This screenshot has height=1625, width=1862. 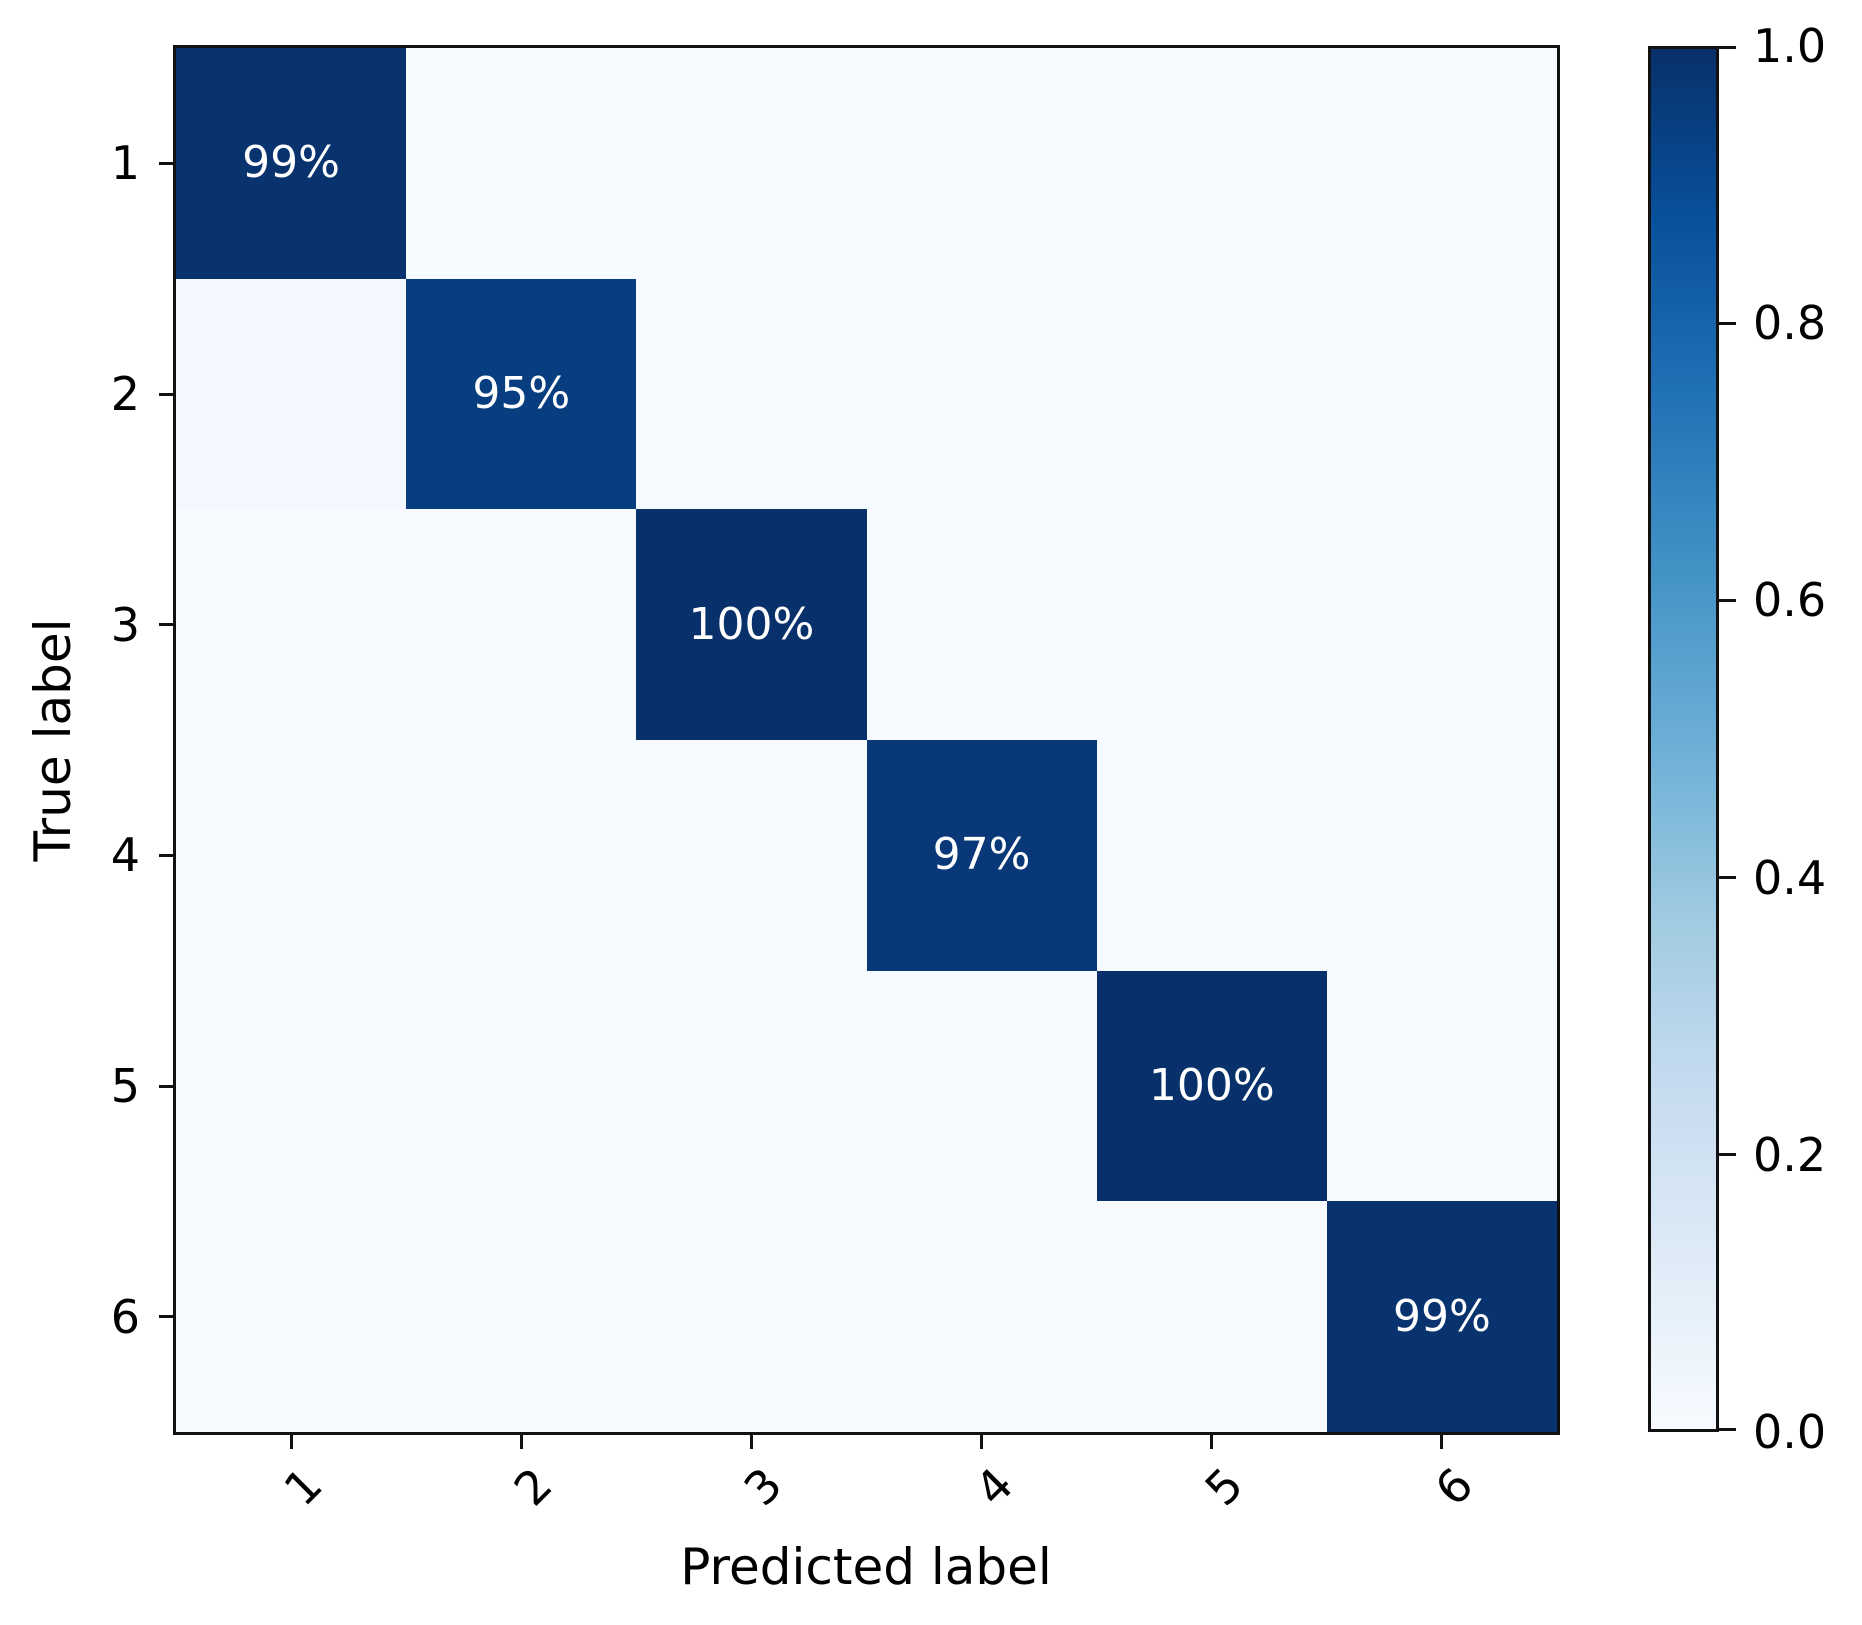 I want to click on heatmap-cell-r3-c4, so click(x=981, y=624).